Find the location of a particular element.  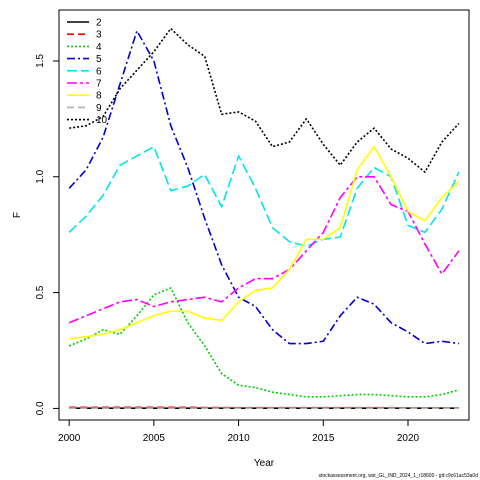

legend-label-age-7: 7 is located at coordinates (99, 84).